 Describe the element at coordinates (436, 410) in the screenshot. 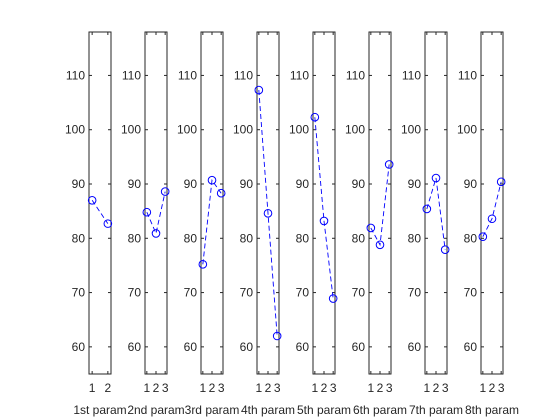

I see `x-axis-label: 7th param` at that location.